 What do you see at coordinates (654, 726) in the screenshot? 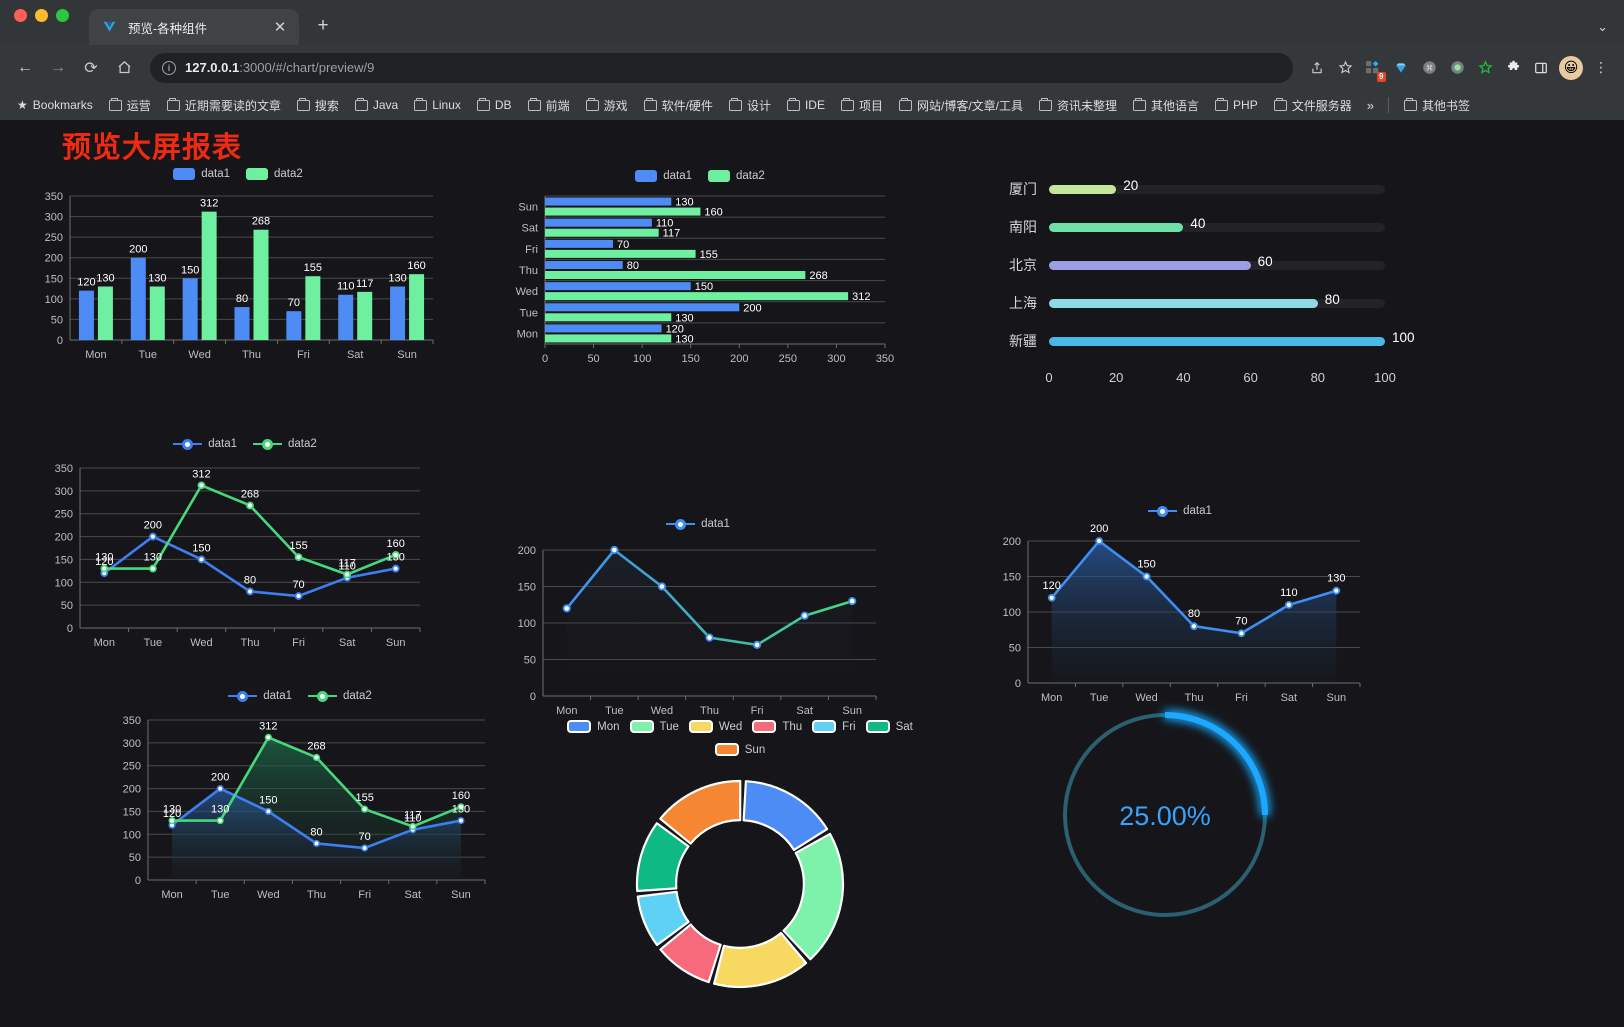
I see `legend-item: Tue` at bounding box center [654, 726].